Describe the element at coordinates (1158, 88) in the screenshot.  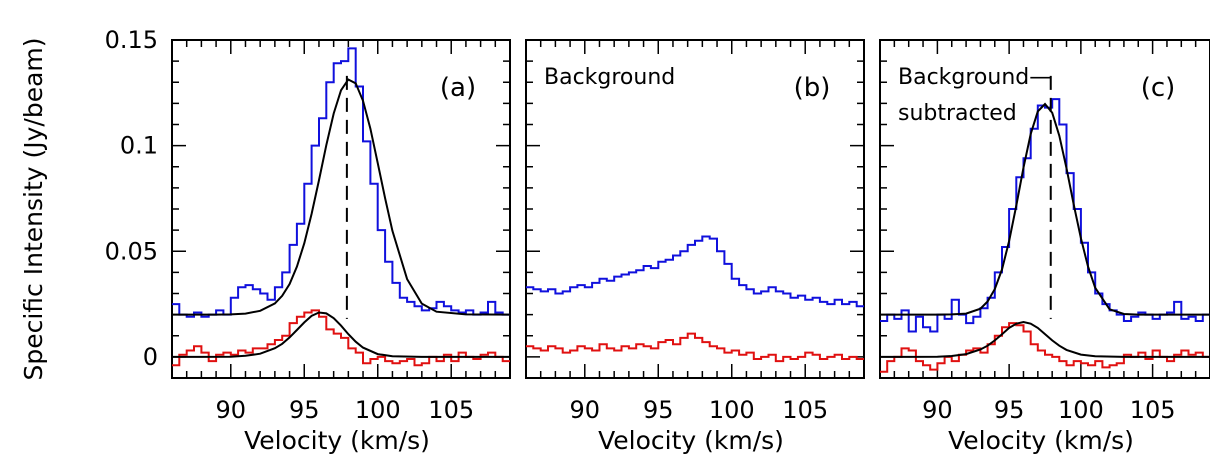
I see `panel-label: (c)` at that location.